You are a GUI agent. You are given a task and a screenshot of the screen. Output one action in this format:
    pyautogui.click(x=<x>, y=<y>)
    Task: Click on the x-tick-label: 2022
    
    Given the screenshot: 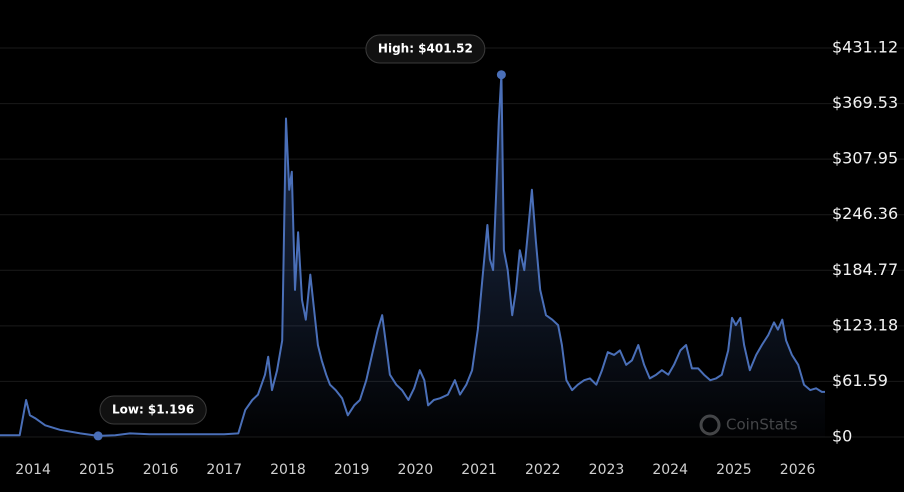 What is the action you would take?
    pyautogui.click(x=543, y=470)
    